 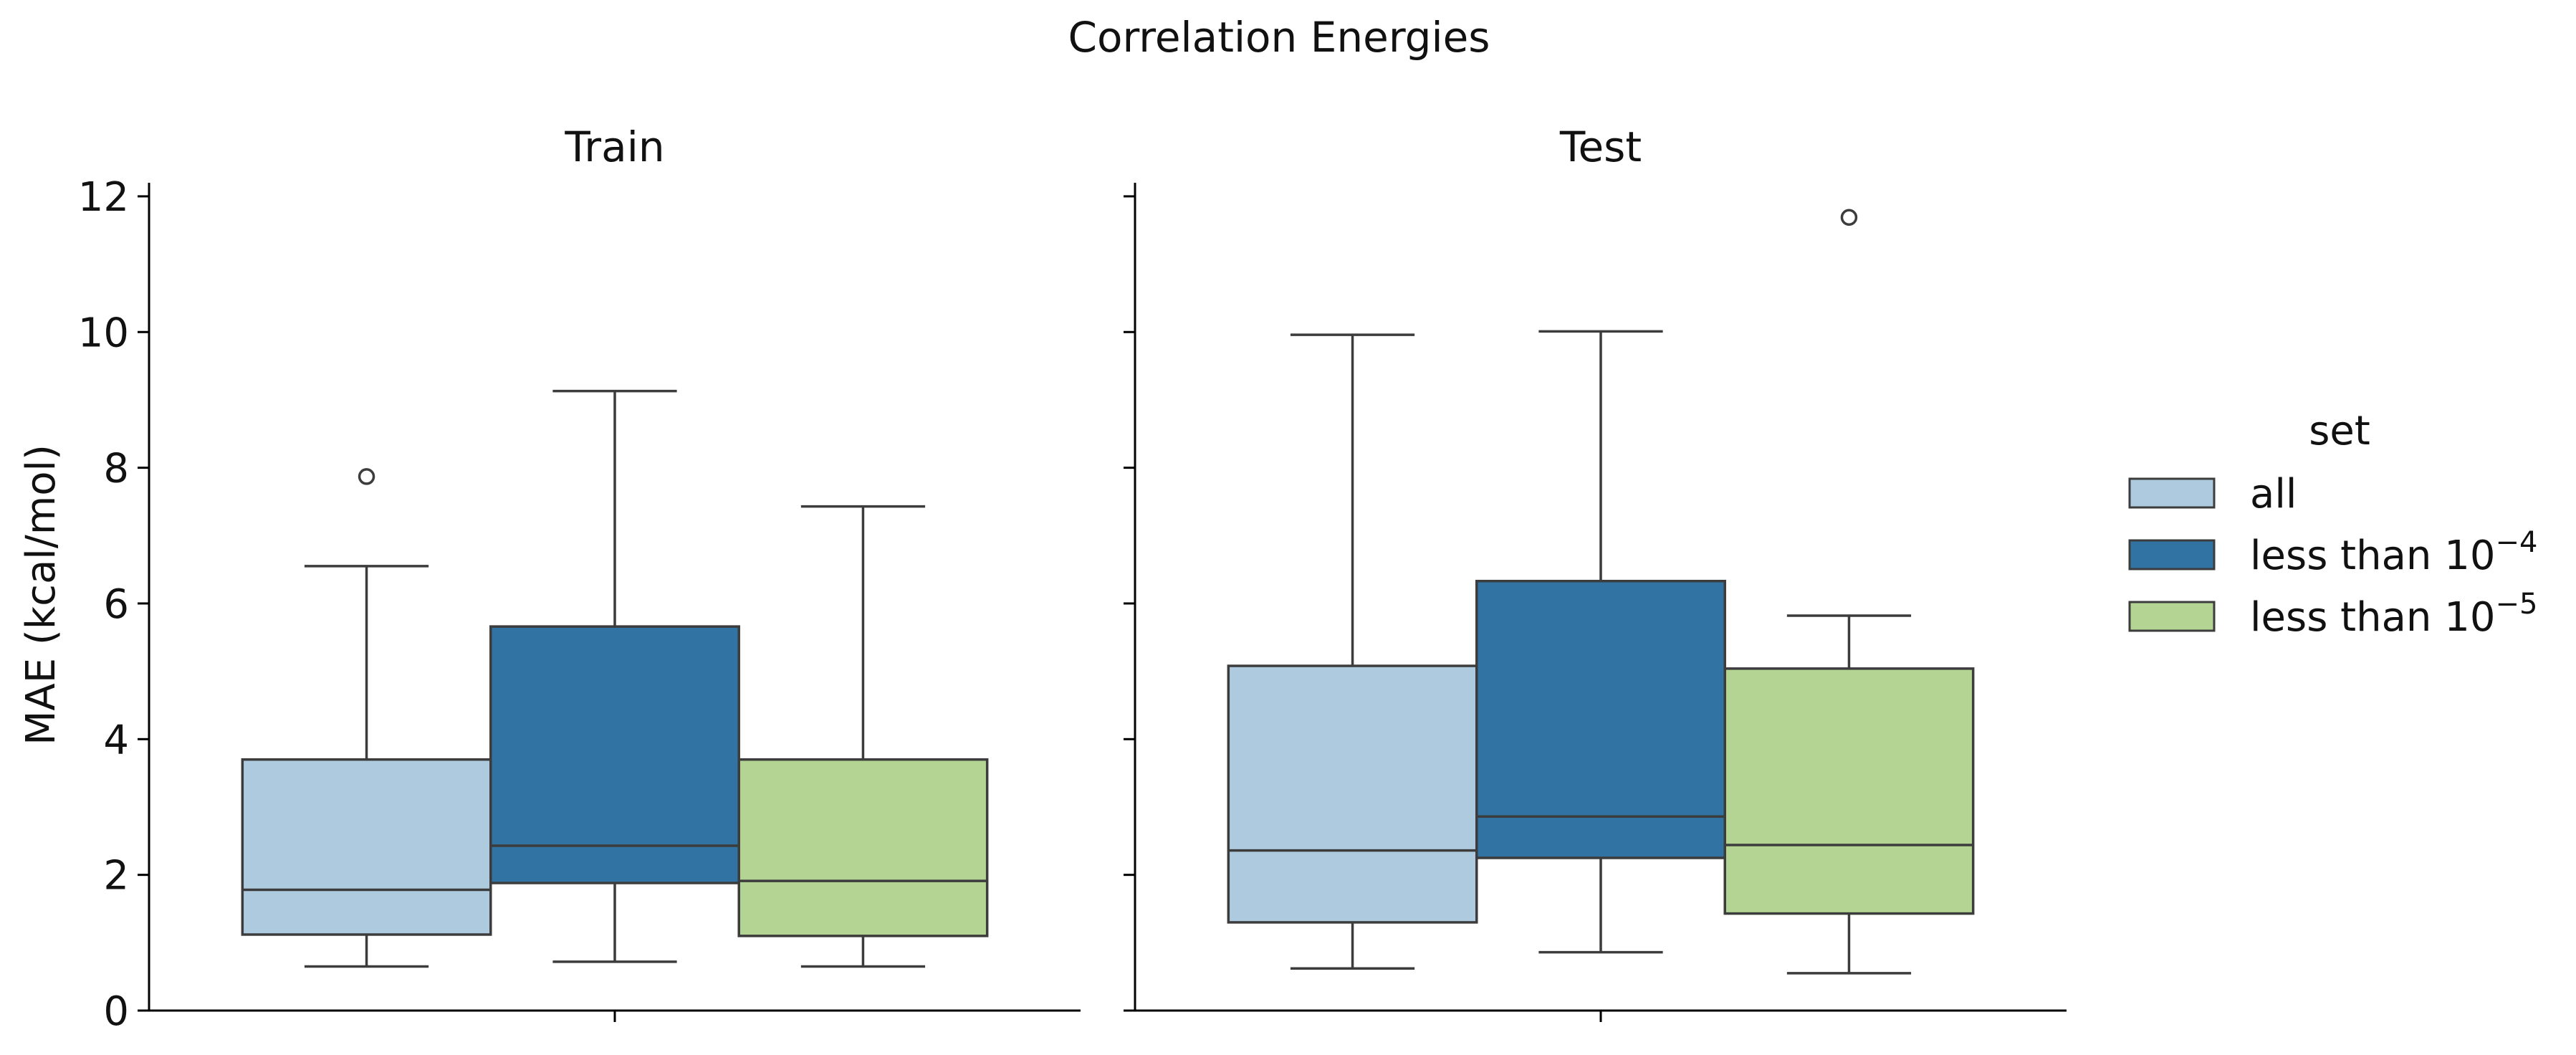 I want to click on y-tick-label: 0, so click(x=116, y=1011).